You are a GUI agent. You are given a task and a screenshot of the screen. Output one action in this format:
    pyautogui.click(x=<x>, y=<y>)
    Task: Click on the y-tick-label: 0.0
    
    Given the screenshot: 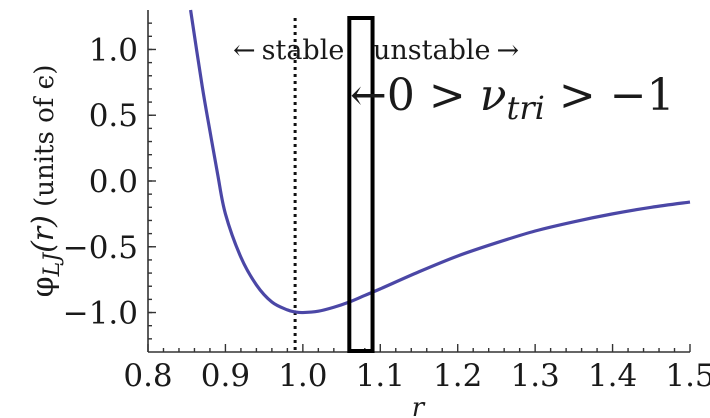 What is the action you would take?
    pyautogui.click(x=113, y=182)
    